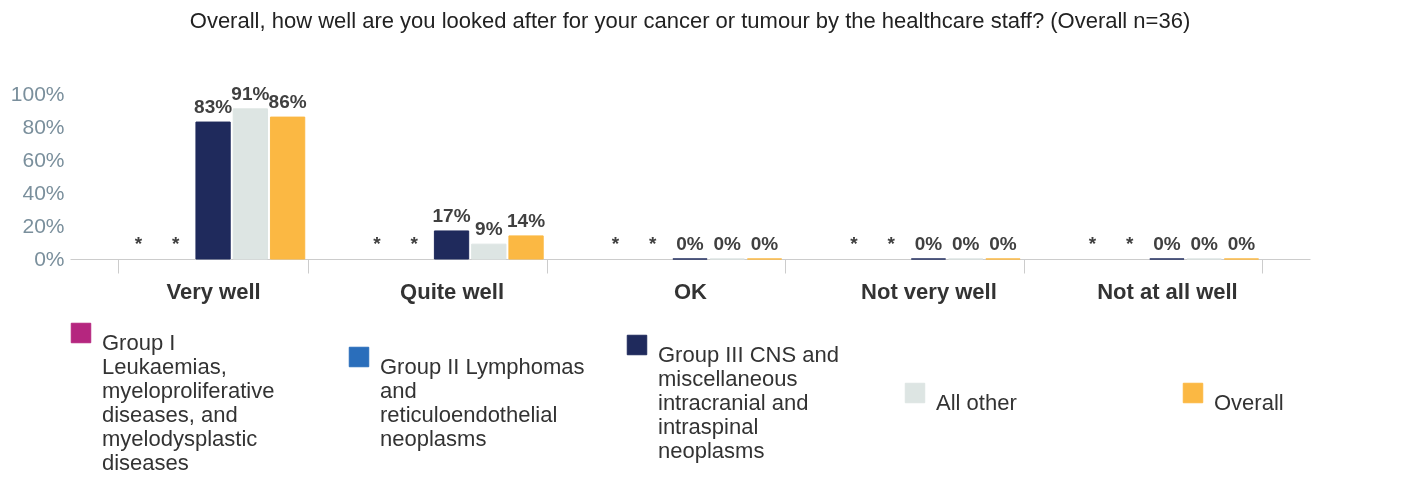  Describe the element at coordinates (250, 93) in the screenshot. I see `data-label: 91%` at that location.